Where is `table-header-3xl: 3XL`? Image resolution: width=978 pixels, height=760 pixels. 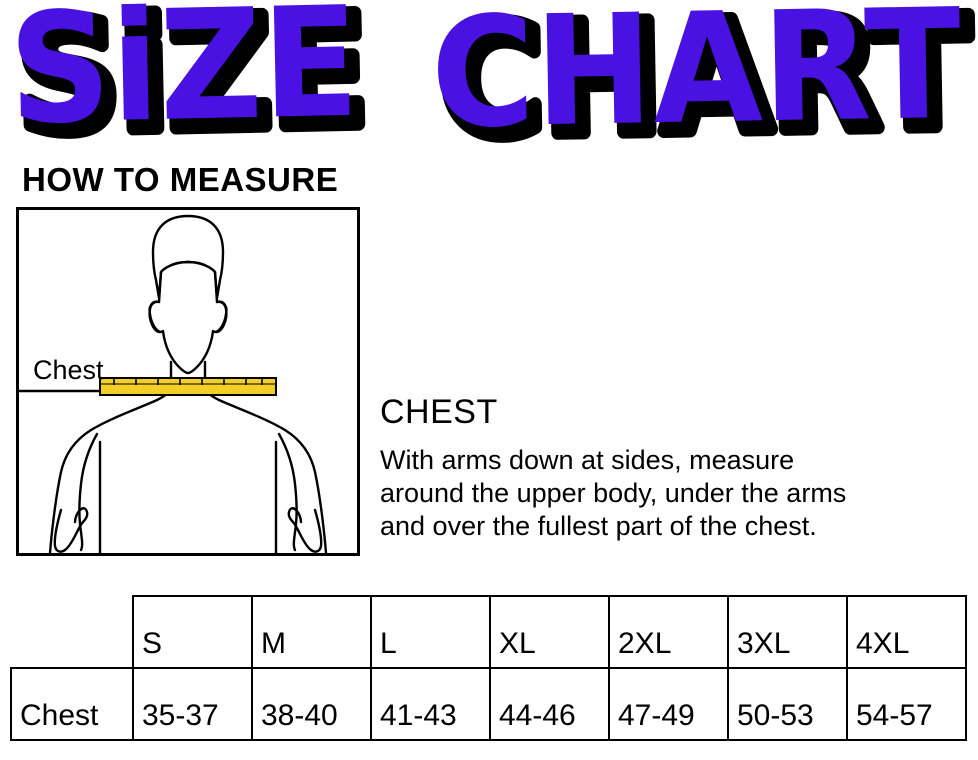
table-header-3xl: 3XL is located at coordinates (787, 632).